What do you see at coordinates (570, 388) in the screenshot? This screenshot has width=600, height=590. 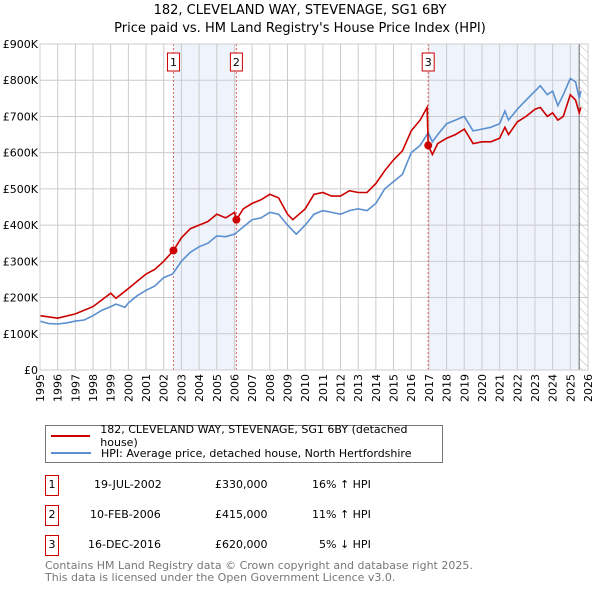 I see `x-tick-label: 2025` at bounding box center [570, 388].